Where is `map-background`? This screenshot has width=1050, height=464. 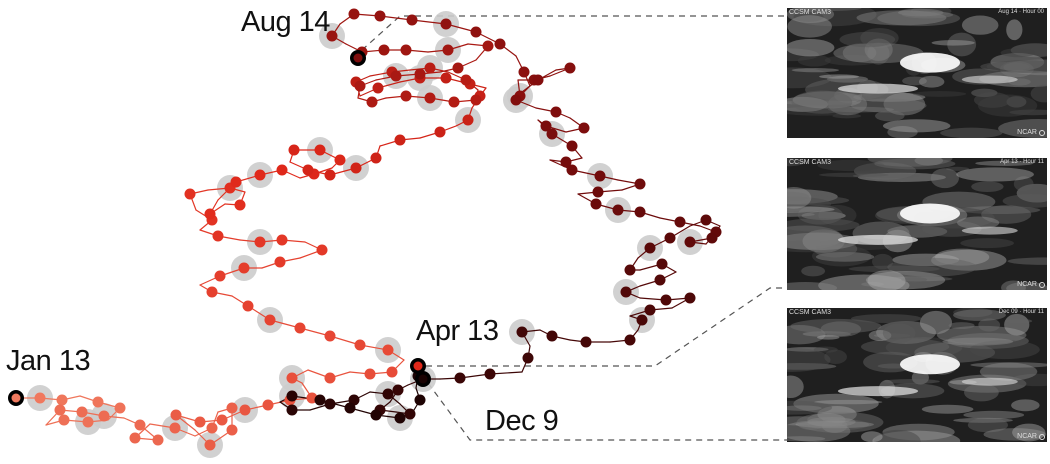
map-background is located at coordinates (917, 375).